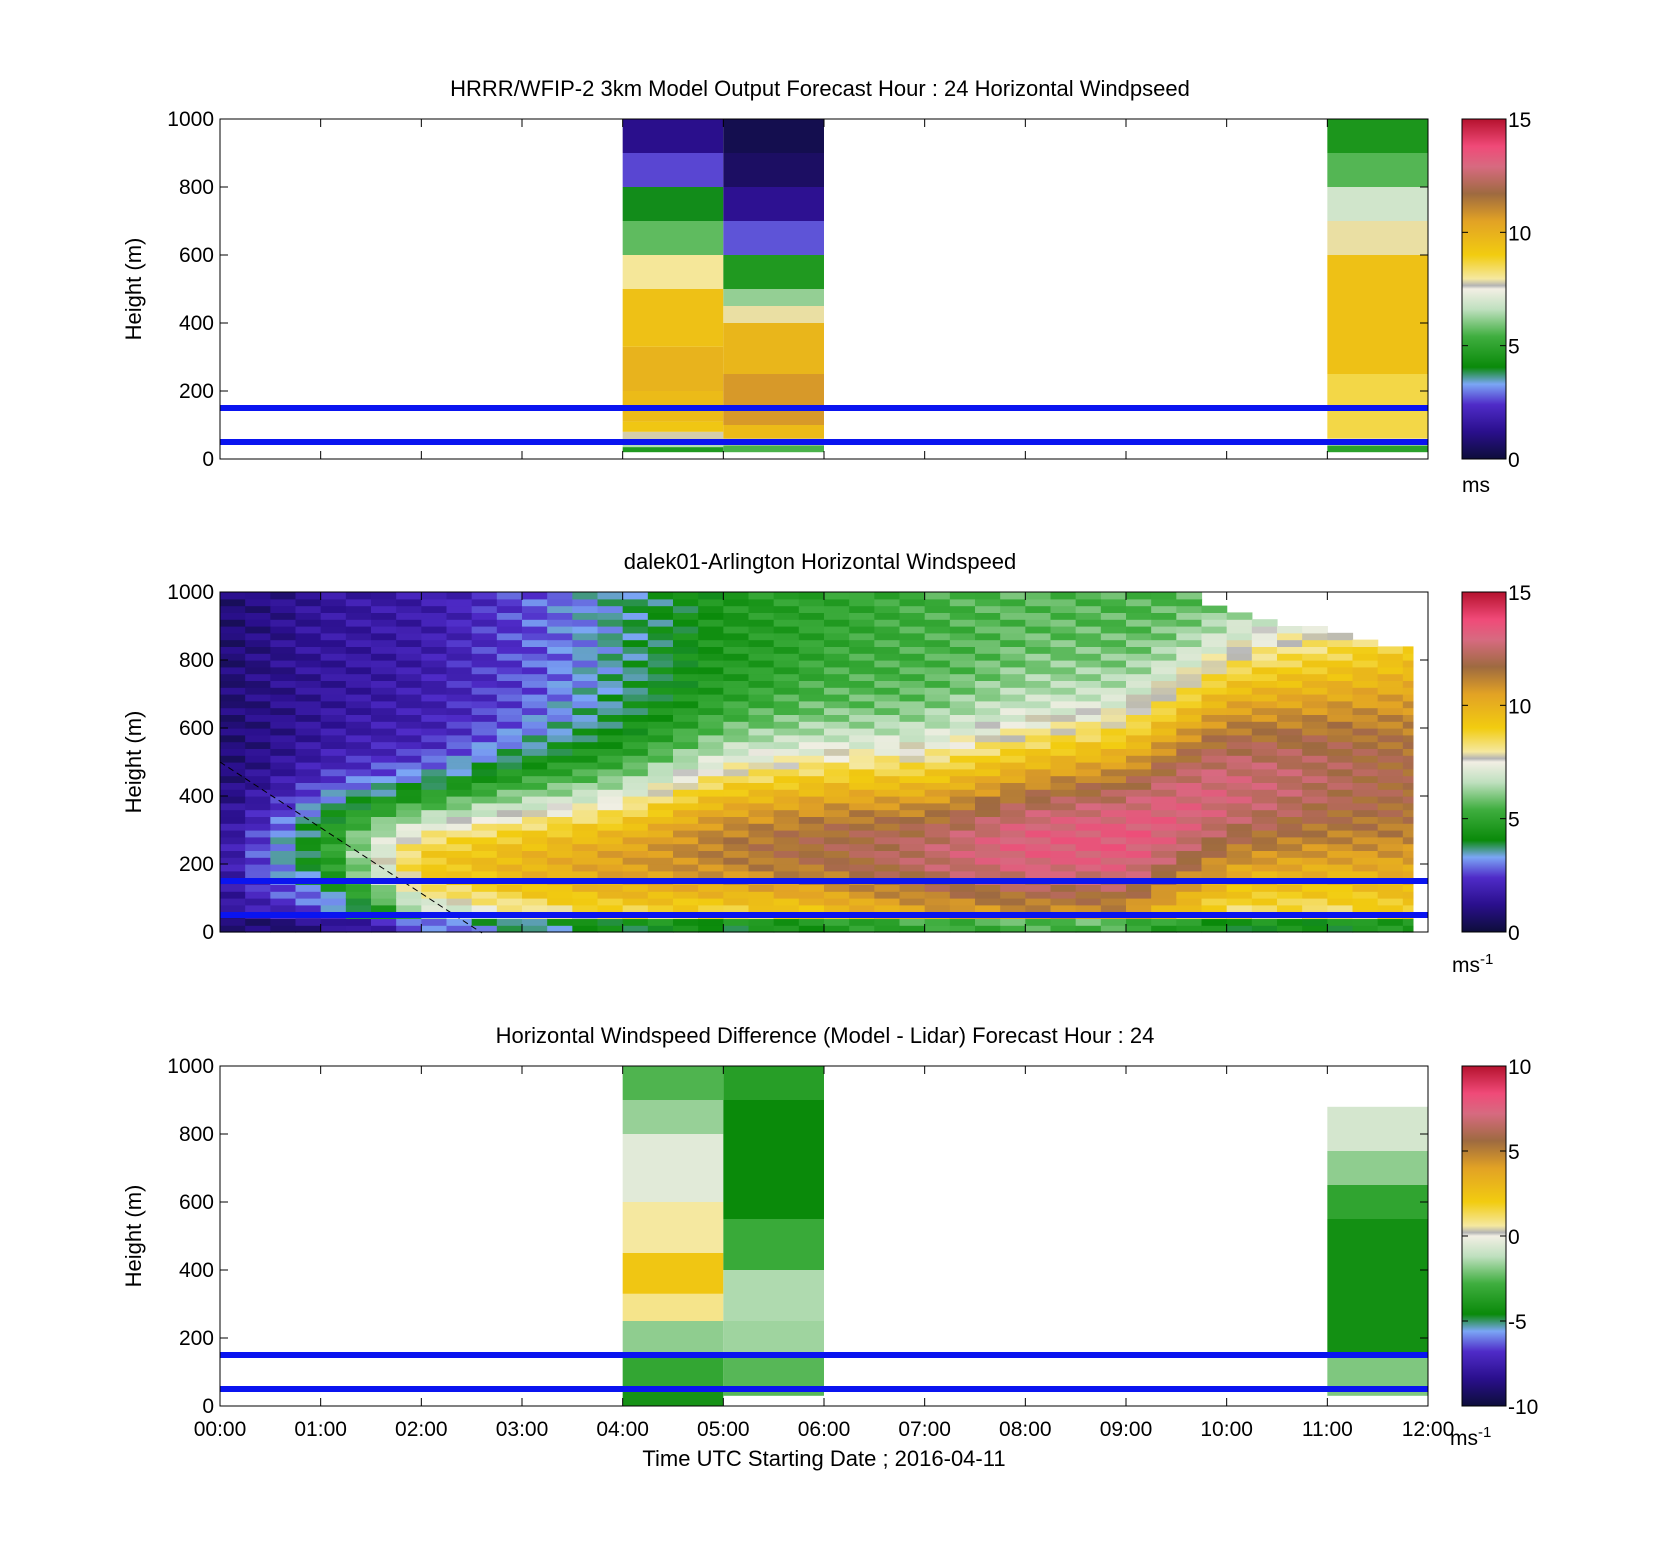 Image resolution: width=1680 pixels, height=1561 pixels. Describe the element at coordinates (824, 425) in the screenshot. I see `panel-model-reflines` at that location.